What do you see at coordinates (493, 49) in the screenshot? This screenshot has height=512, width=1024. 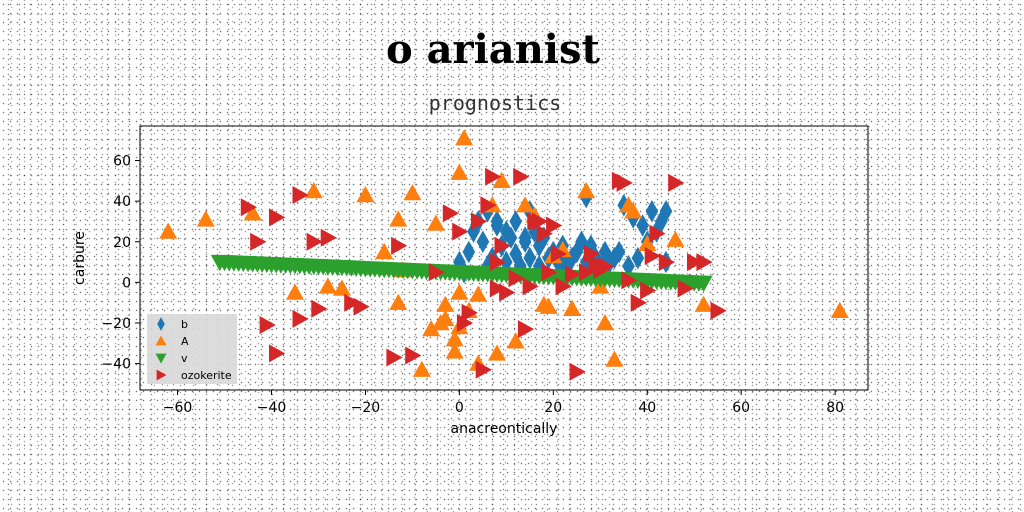 I see `chart-title: o arianist` at bounding box center [493, 49].